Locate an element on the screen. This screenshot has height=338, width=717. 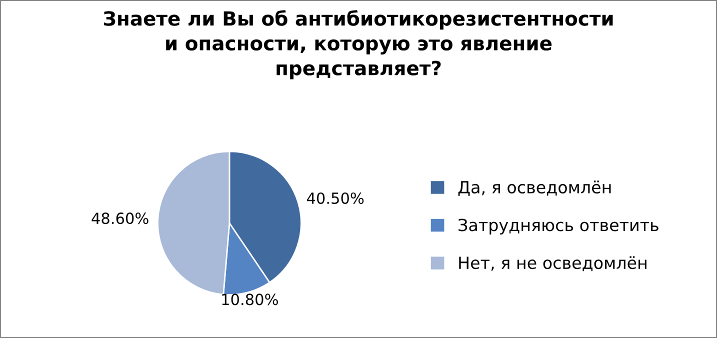
legend-label: Затрудняюсь ответить is located at coordinates (558, 226).